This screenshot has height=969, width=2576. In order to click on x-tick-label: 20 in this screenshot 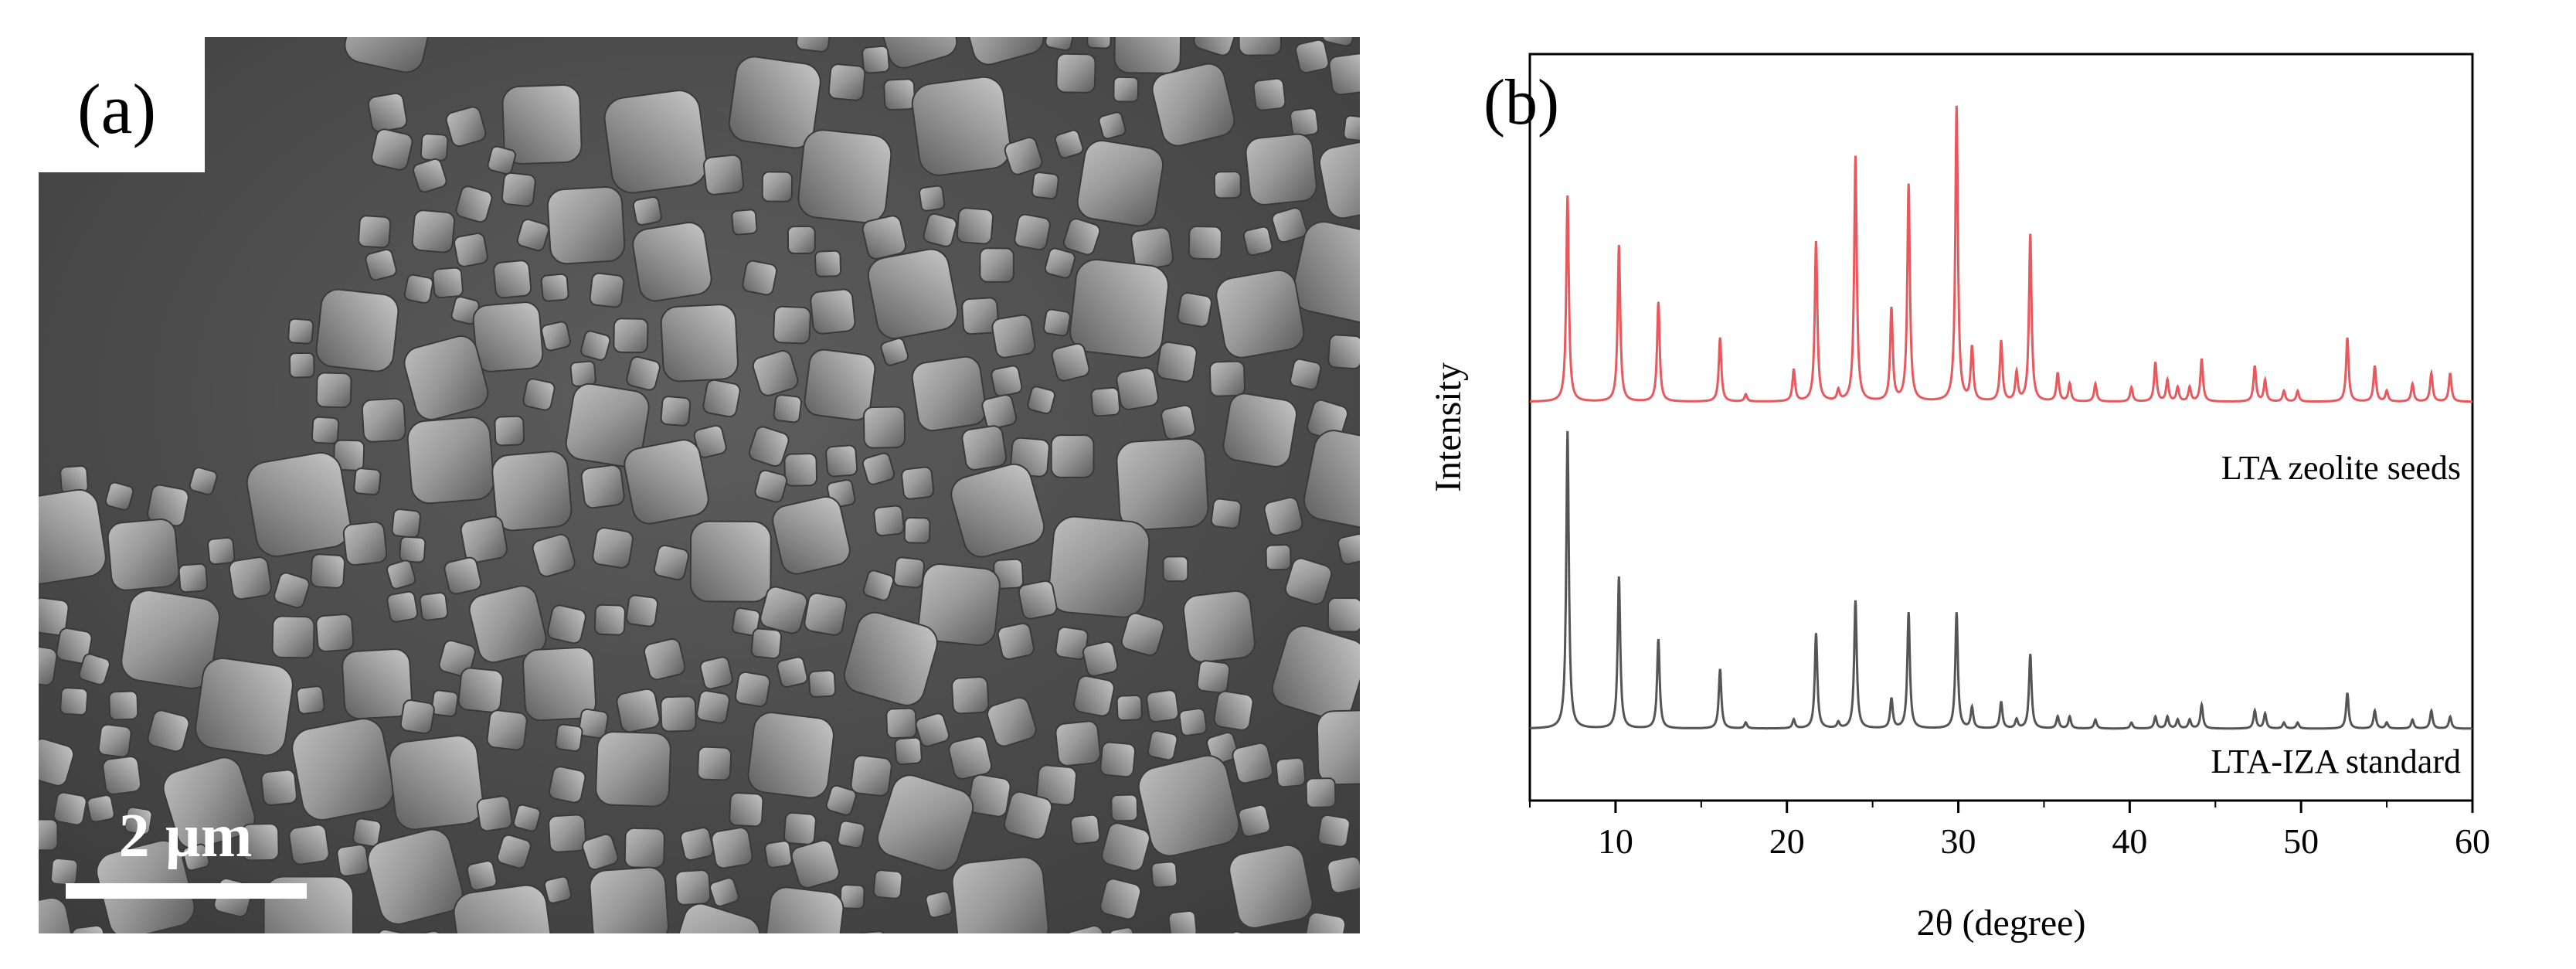, I will do `click(1787, 841)`.